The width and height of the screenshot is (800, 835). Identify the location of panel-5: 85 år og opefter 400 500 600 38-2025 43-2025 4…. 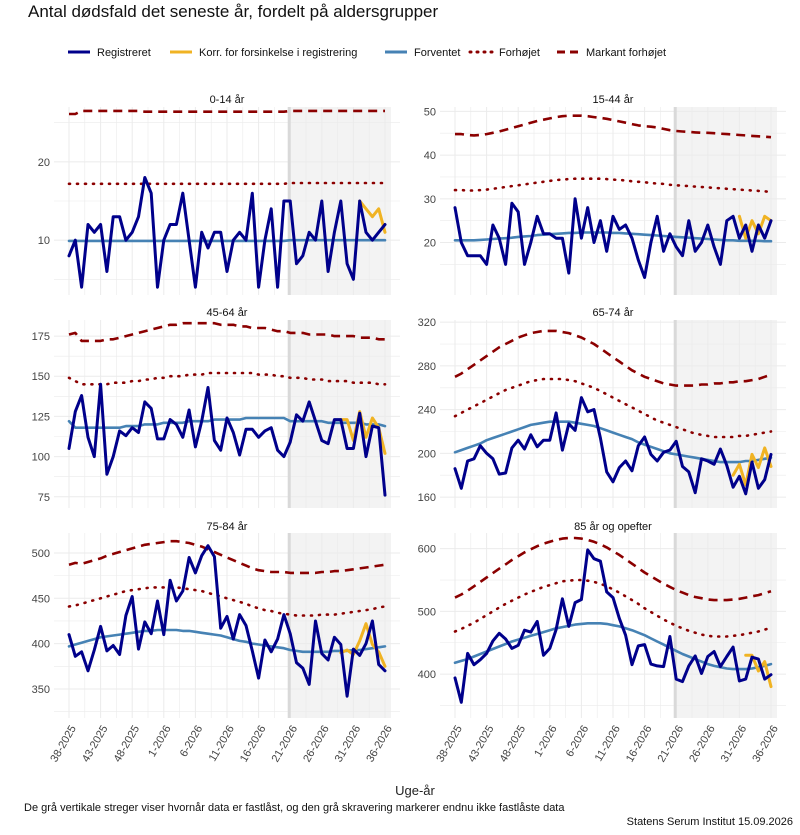
(602, 642).